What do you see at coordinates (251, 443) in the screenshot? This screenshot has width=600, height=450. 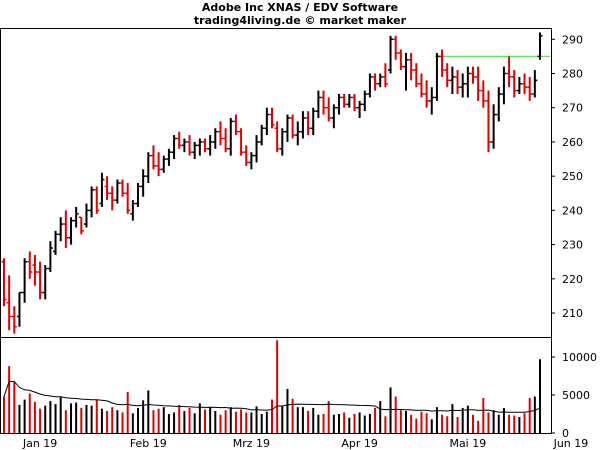 I see `month-tick-label: Mrz 19` at bounding box center [251, 443].